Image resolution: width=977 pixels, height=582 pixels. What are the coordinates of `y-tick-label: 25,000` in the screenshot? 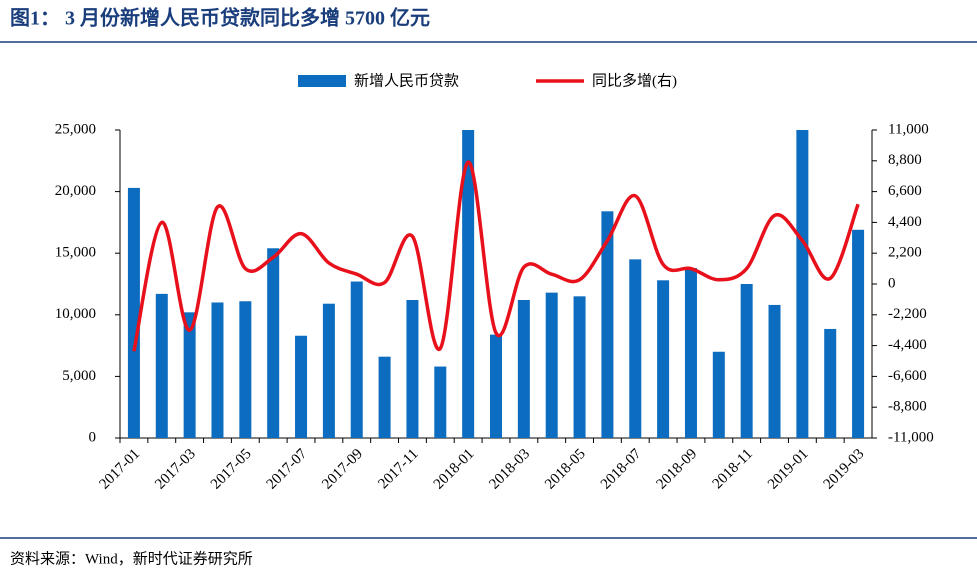 It's located at (75, 129).